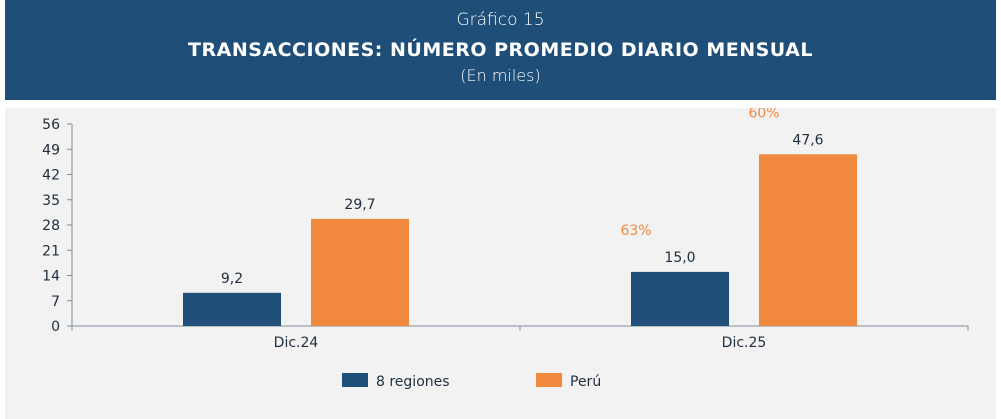 This screenshot has height=419, width=1001. Describe the element at coordinates (51, 226) in the screenshot. I see `y-tick-label: 28` at that location.